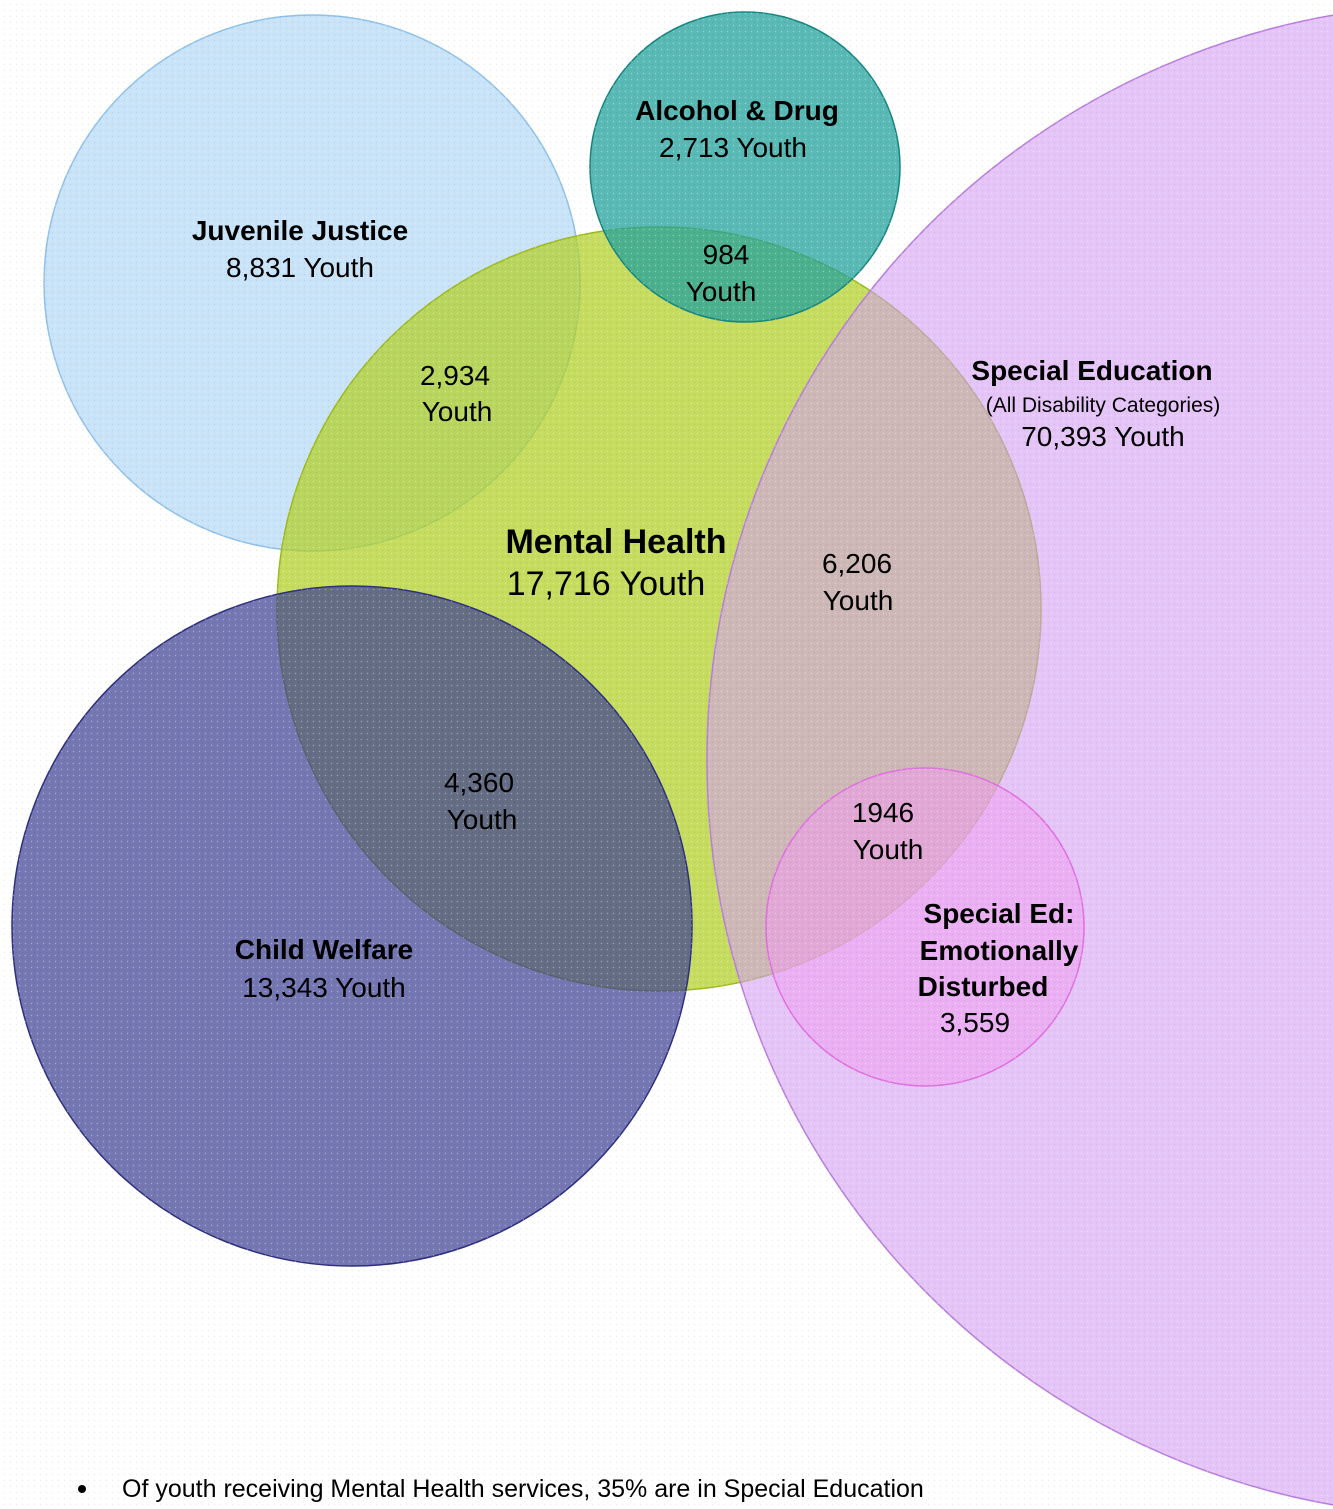 The image size is (1333, 1509). I want to click on circle-count: 17,716 Youth, so click(606, 584).